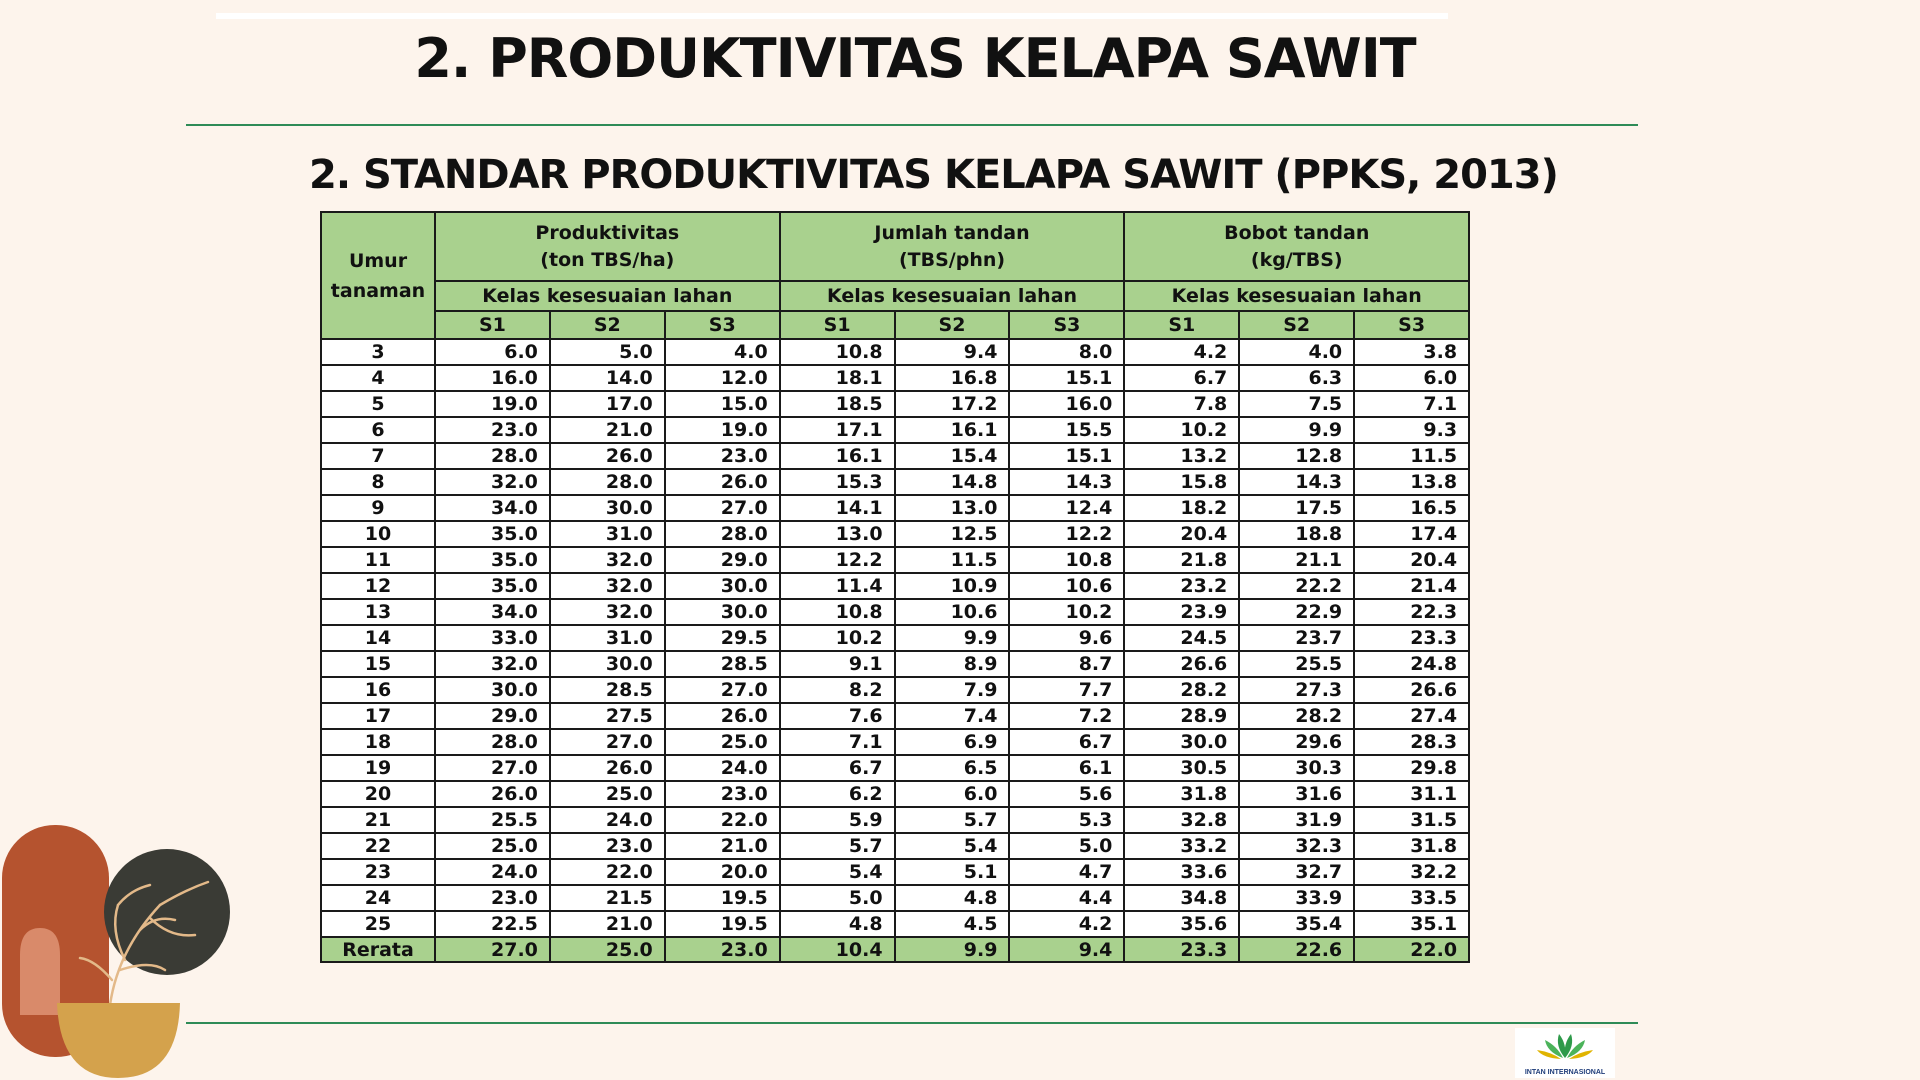 Image resolution: width=1920 pixels, height=1080 pixels. Describe the element at coordinates (912, 1023) in the screenshot. I see `footer-divider` at that location.